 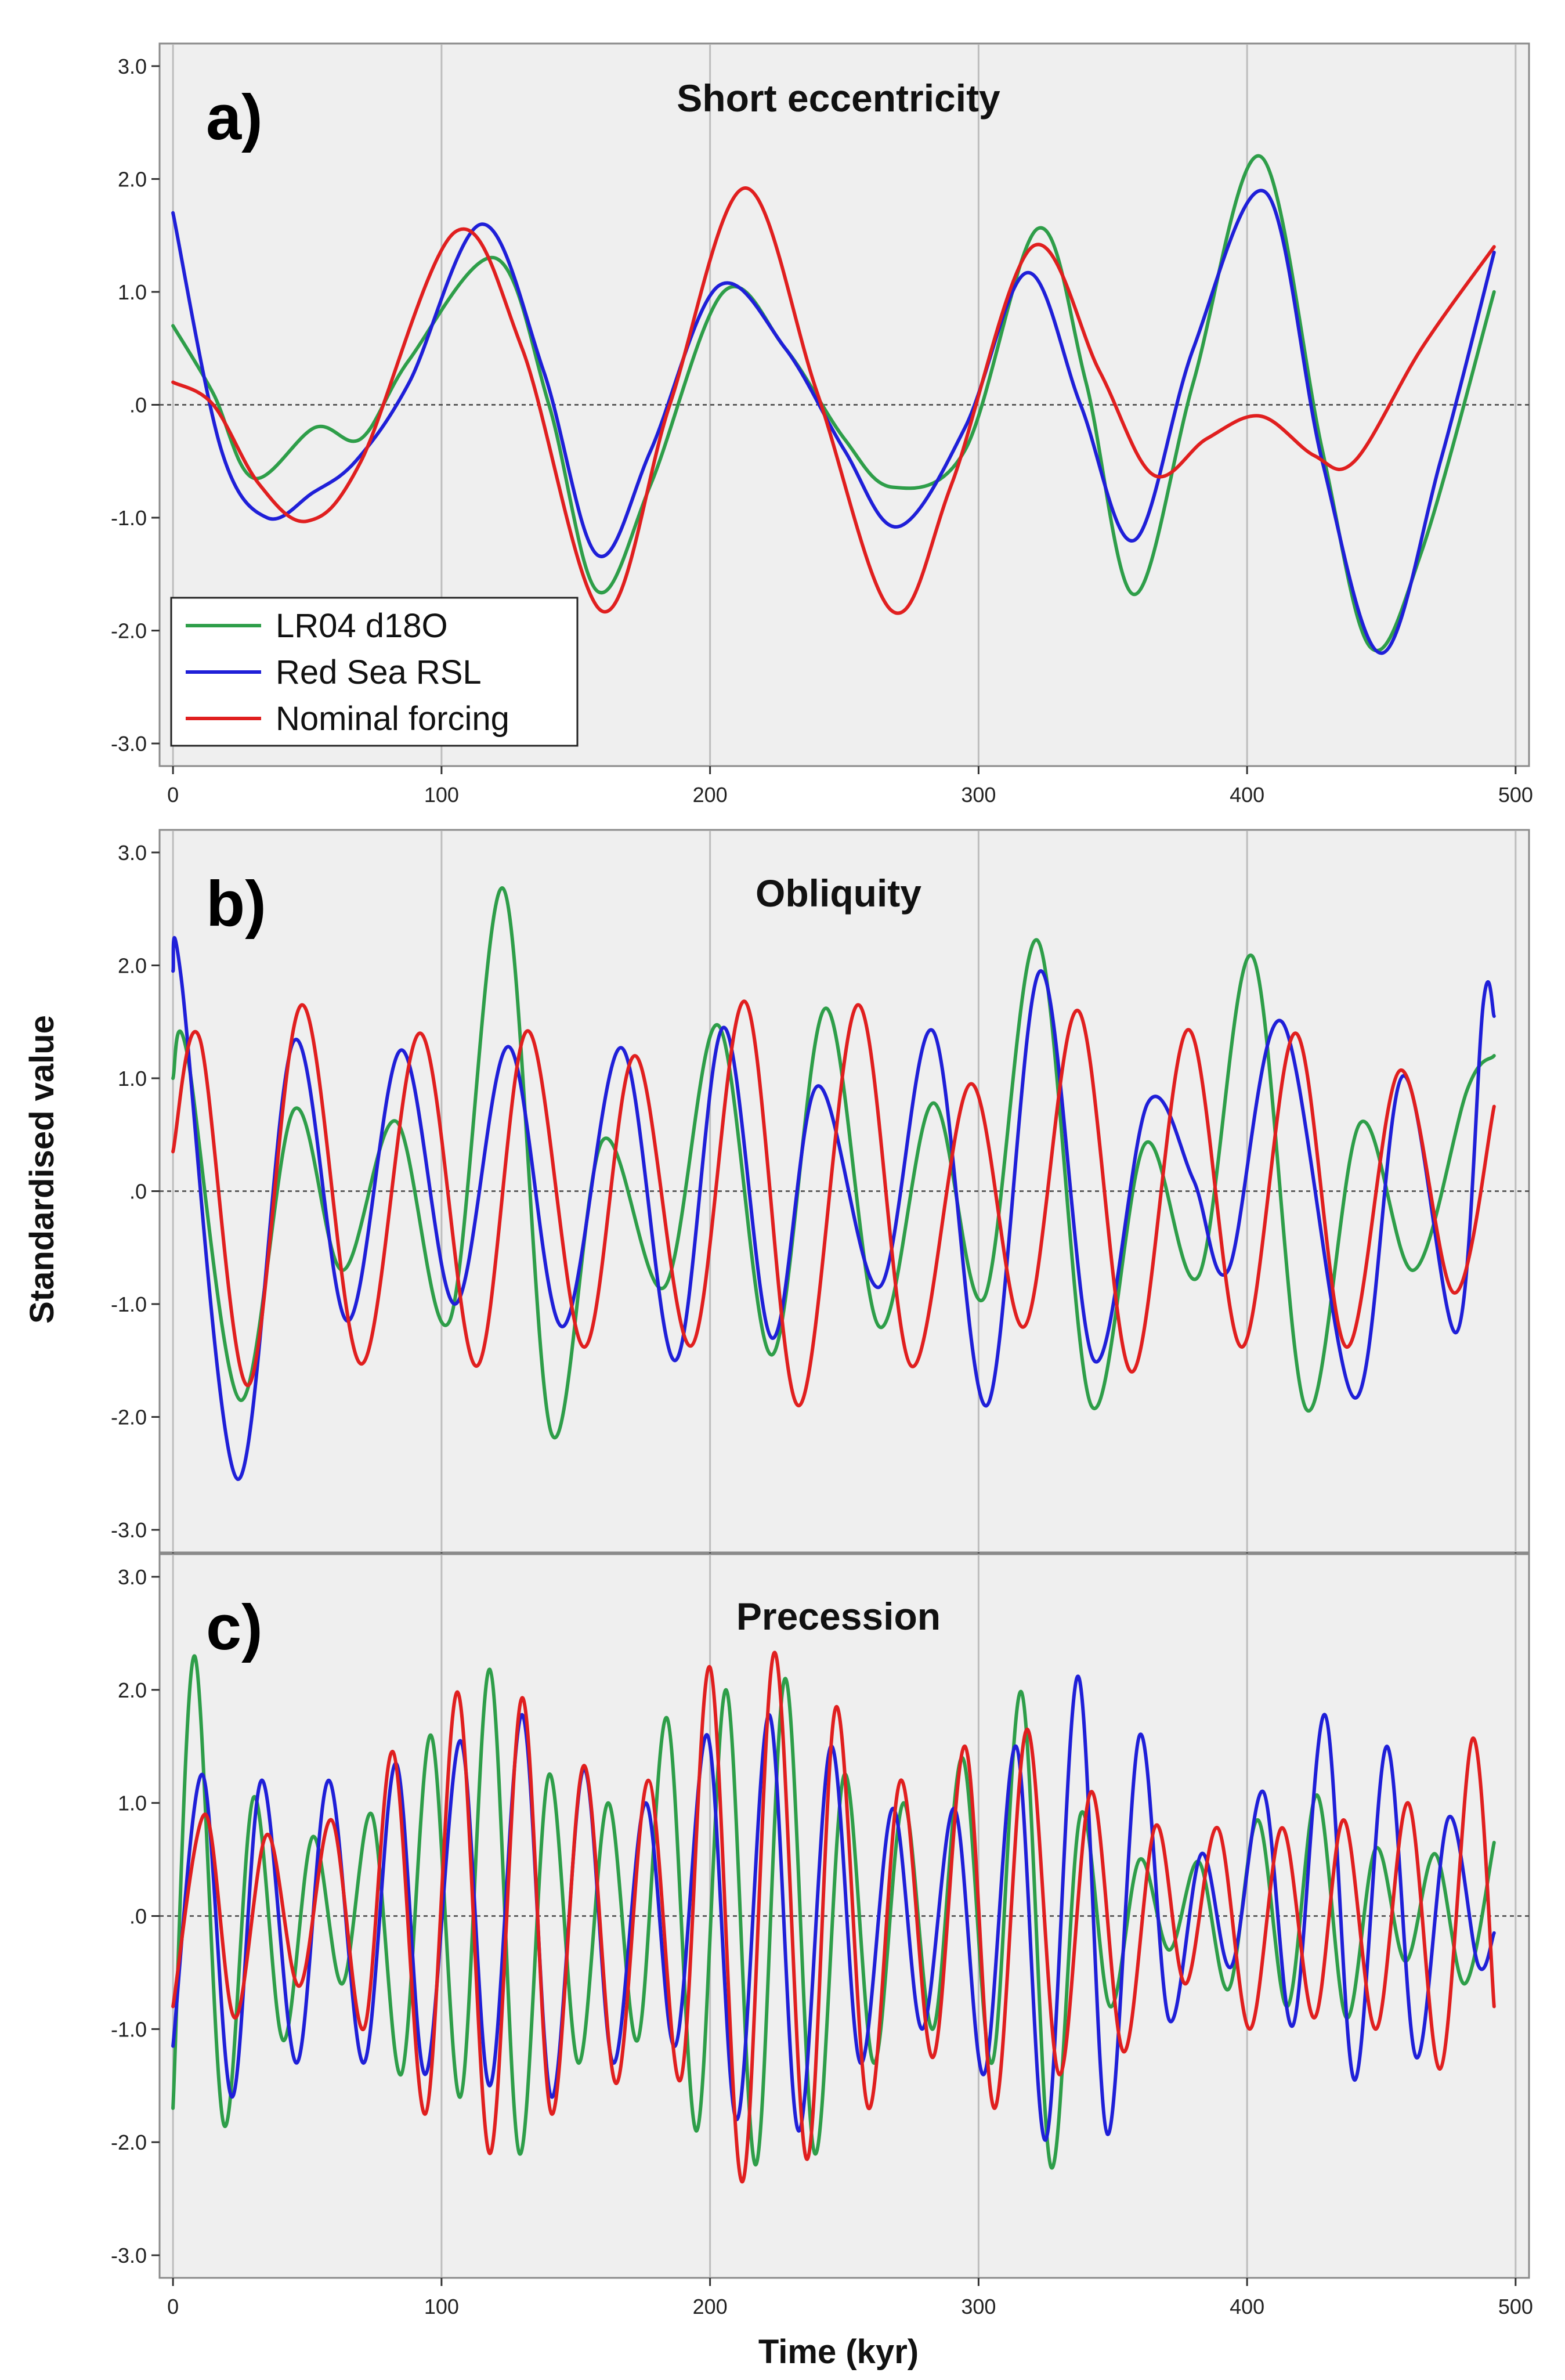 What do you see at coordinates (833, 1204) in the screenshot?
I see `series-line-nominal-forcing` at bounding box center [833, 1204].